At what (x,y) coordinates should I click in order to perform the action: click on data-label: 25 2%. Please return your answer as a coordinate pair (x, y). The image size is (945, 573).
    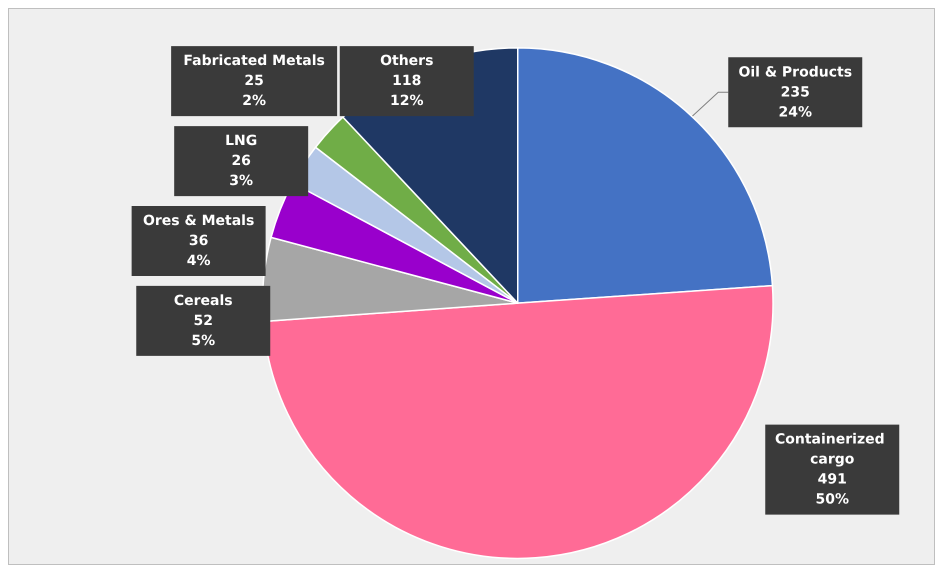
    Looking at the image, I should click on (254, 91).